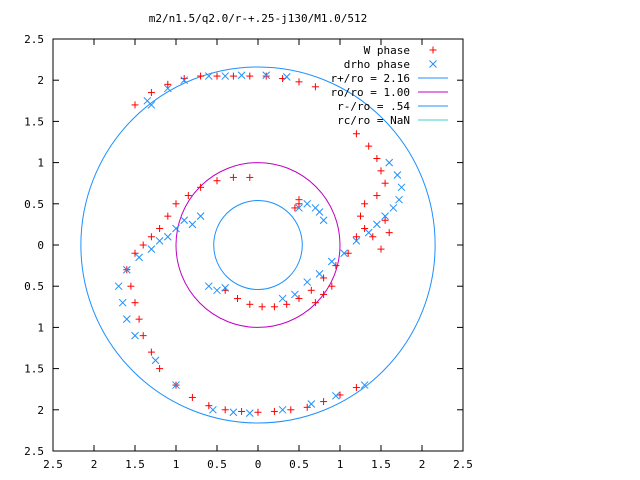  What do you see at coordinates (34, 286) in the screenshot?
I see `y-tick-label: 0.5` at bounding box center [34, 286].